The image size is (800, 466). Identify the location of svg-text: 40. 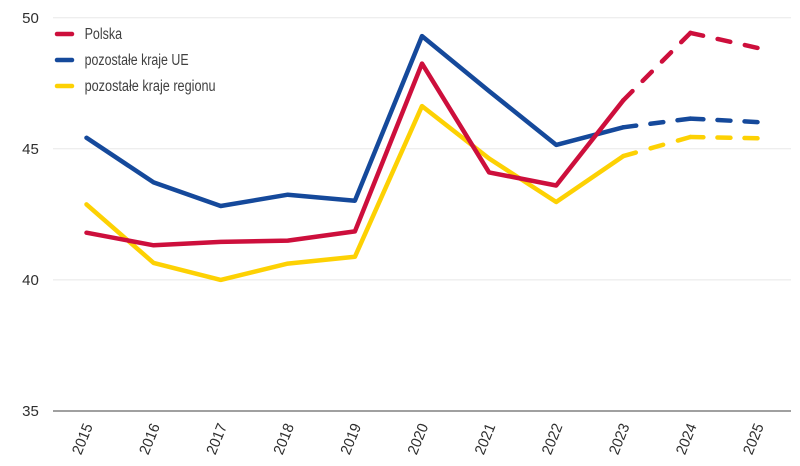
(30, 280).